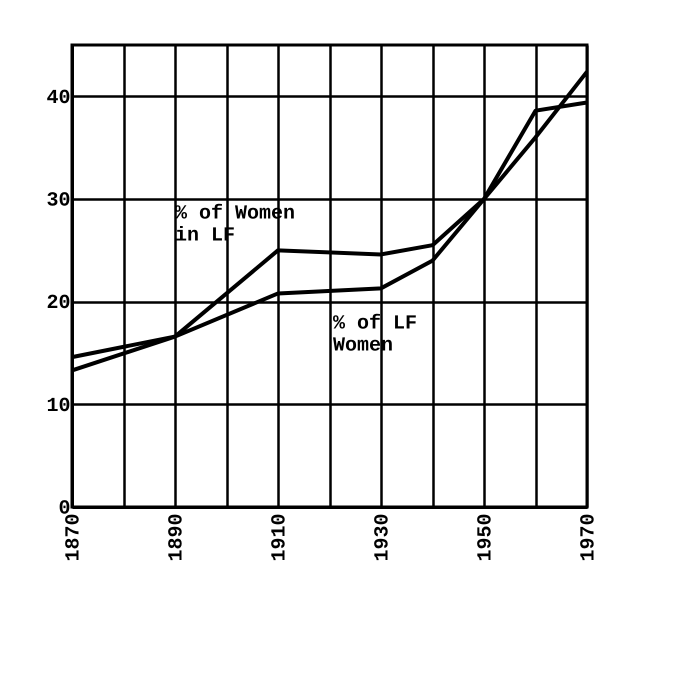  What do you see at coordinates (486, 538) in the screenshot?
I see `x-tick-label: 1950` at bounding box center [486, 538].